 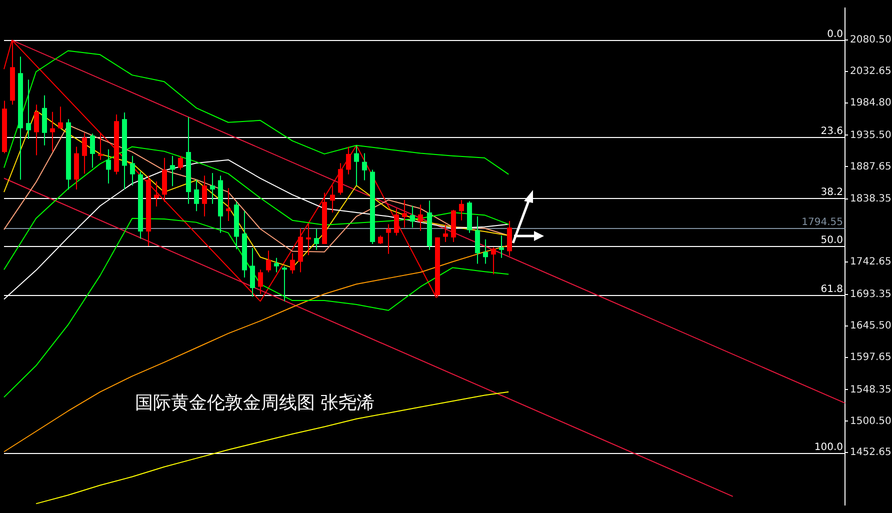 What do you see at coordinates (831, 290) in the screenshot?
I see `annotation: 61.8` at bounding box center [831, 290].